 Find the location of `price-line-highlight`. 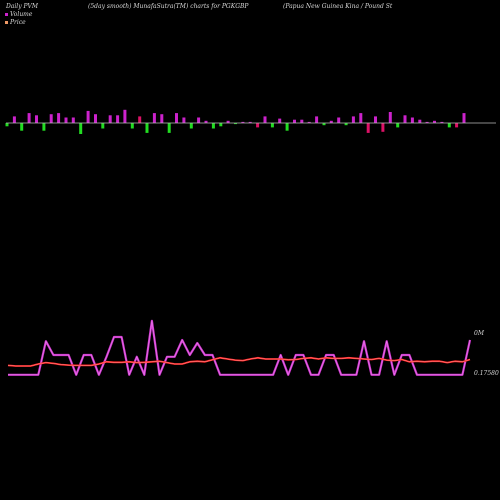

price-line-highlight is located at coordinates (239, 362).